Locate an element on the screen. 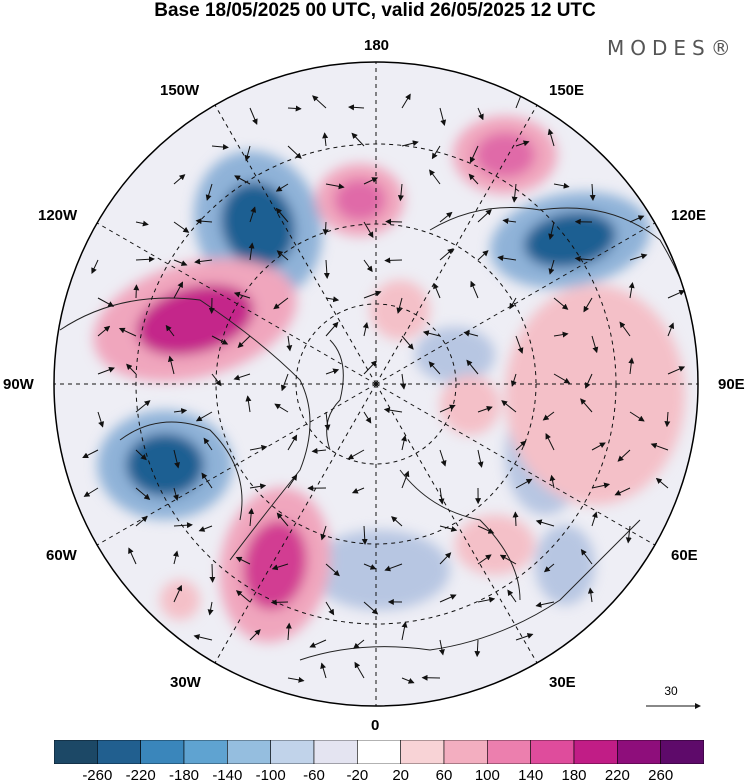  lon-label-0: 0 is located at coordinates (375, 725).